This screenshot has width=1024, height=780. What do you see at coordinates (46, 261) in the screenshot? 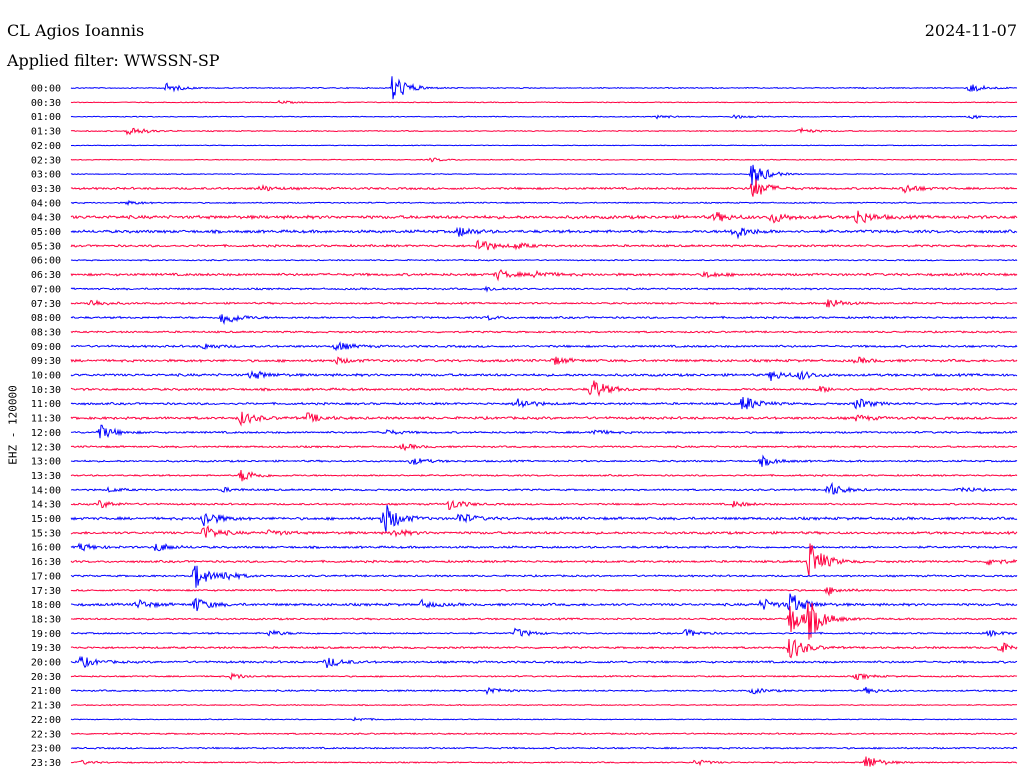
I see `time-label-0600: 06:00` at bounding box center [46, 261].